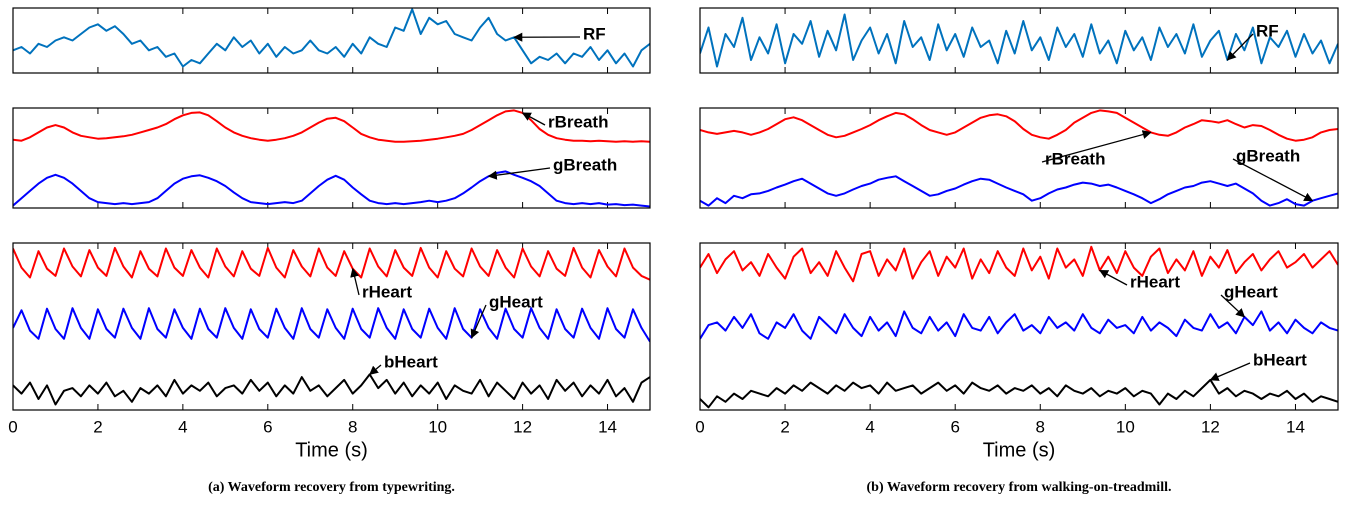 The width and height of the screenshot is (1347, 505). I want to click on plot-frame, so click(331, 40).